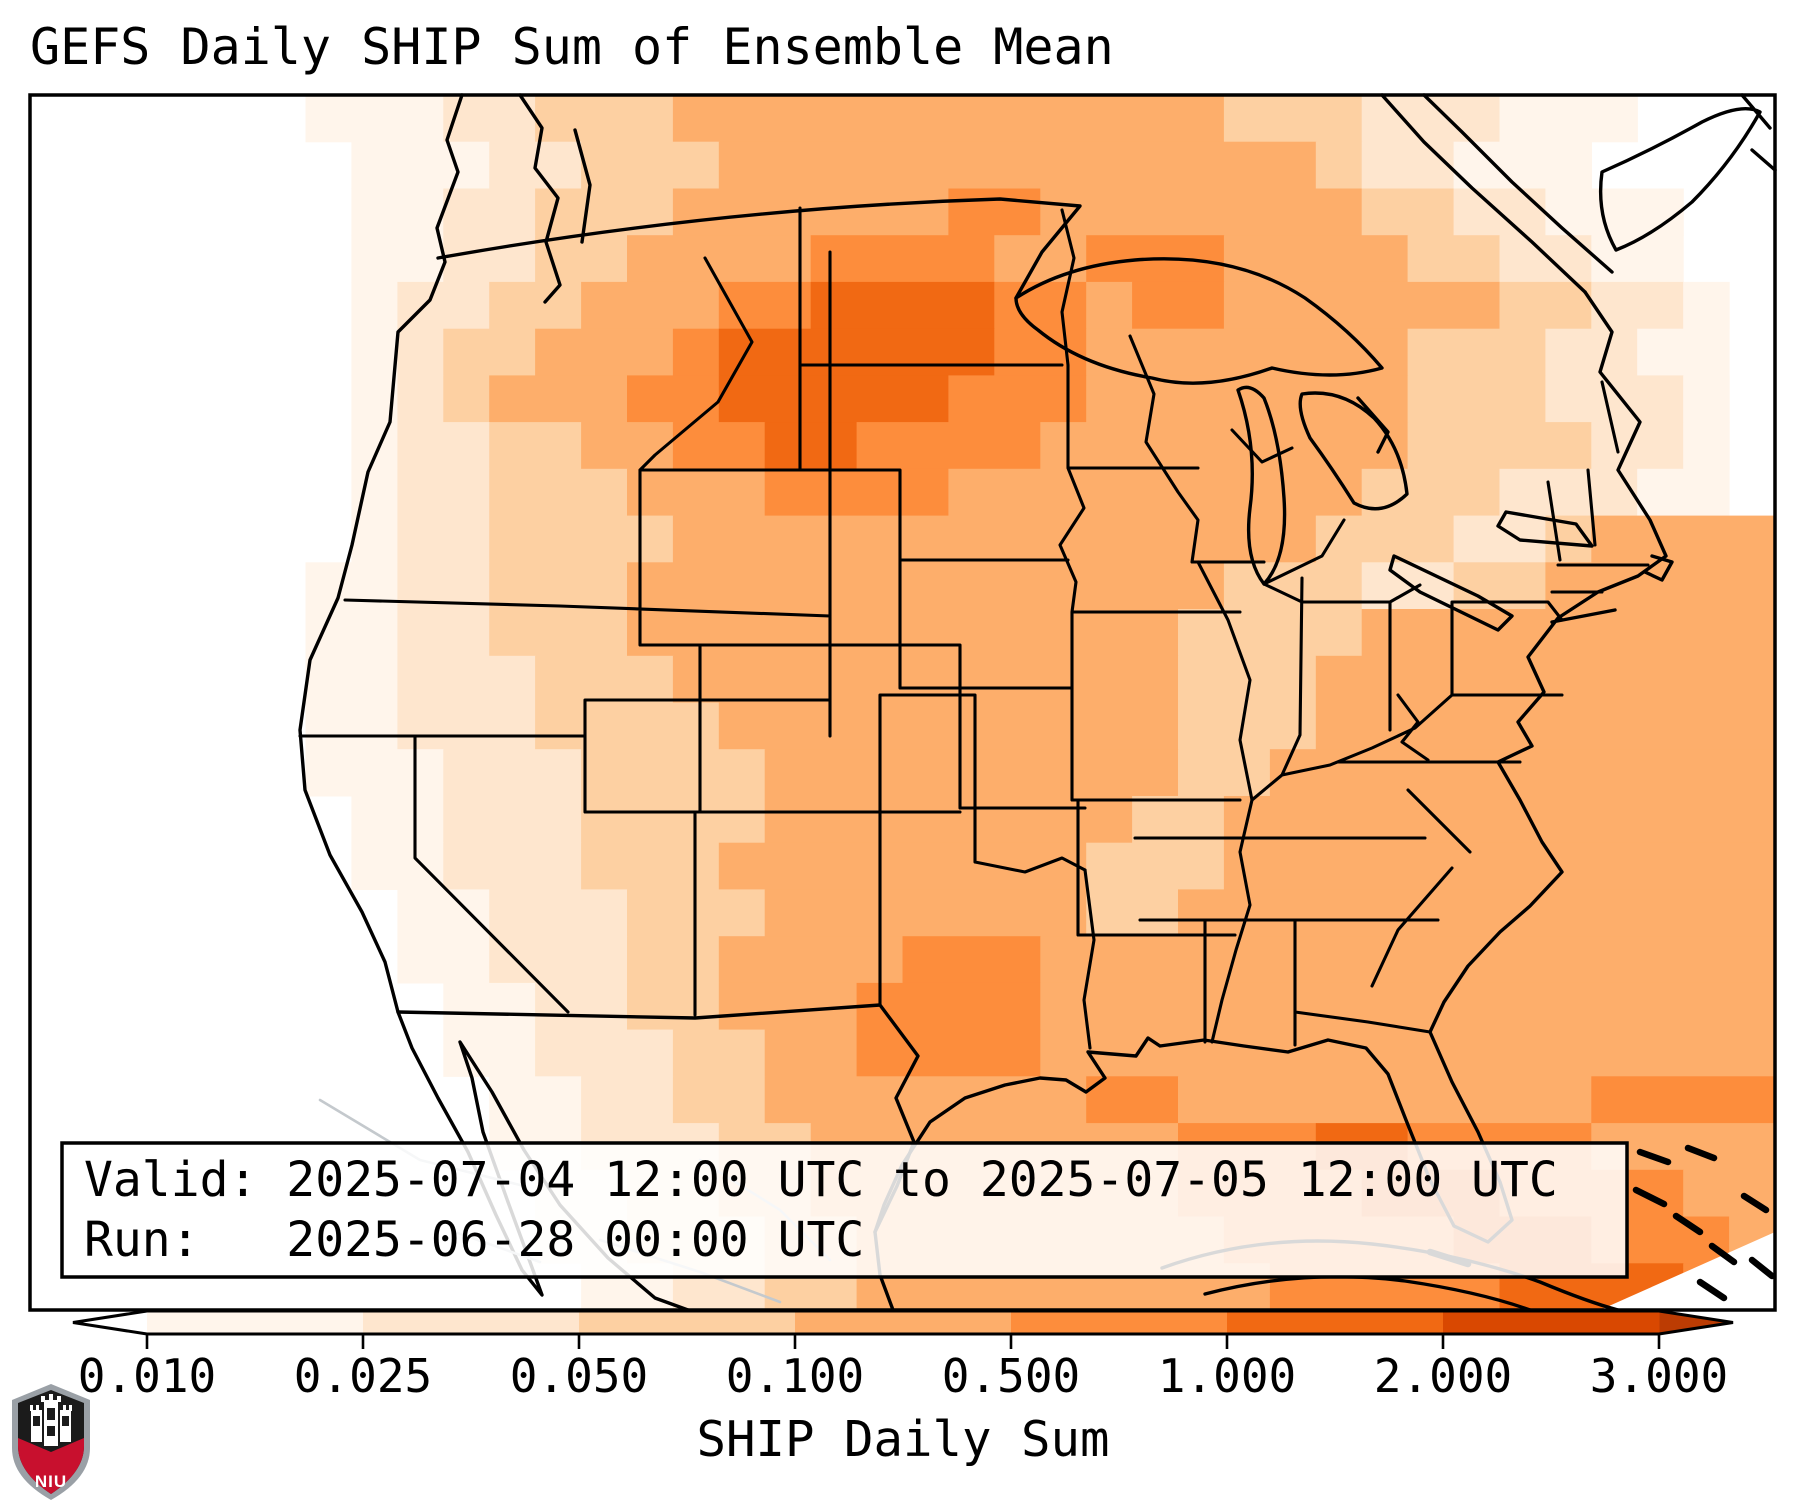  What do you see at coordinates (1696, 1322) in the screenshot?
I see `colorbar-over-arrow` at bounding box center [1696, 1322].